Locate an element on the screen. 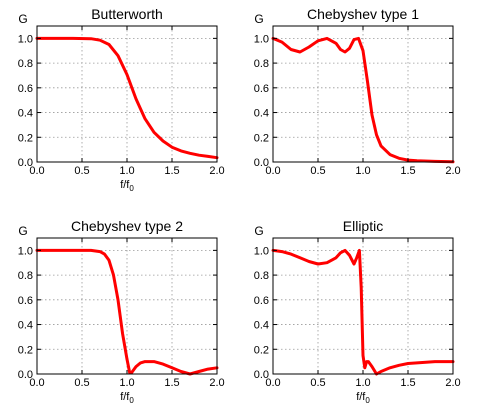 Image resolution: width=491 pixels, height=416 pixels. chart-title: Chebyshev type 2 is located at coordinates (127, 226).